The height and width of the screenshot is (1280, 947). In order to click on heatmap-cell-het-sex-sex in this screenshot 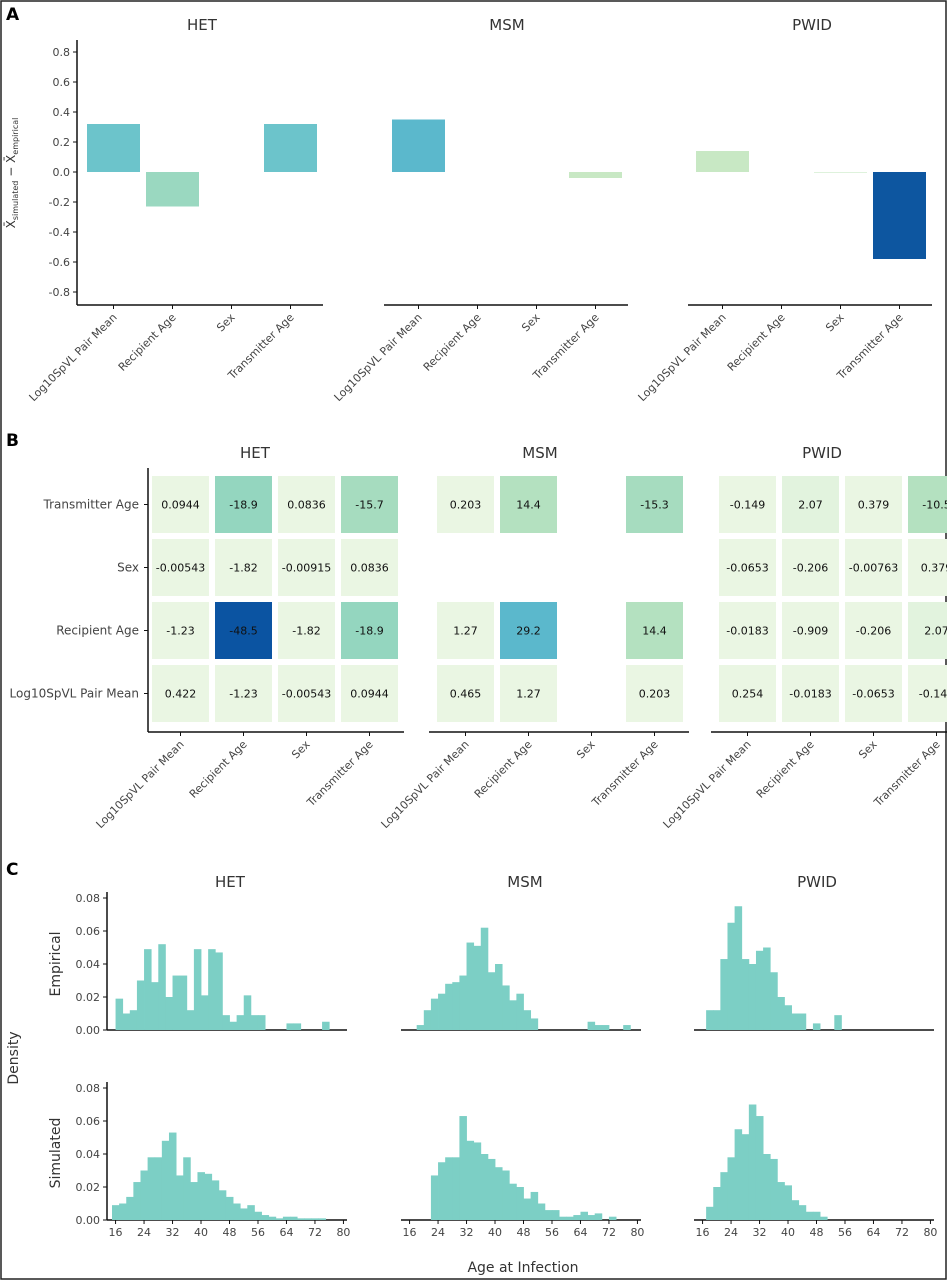, I will do `click(306, 567)`.